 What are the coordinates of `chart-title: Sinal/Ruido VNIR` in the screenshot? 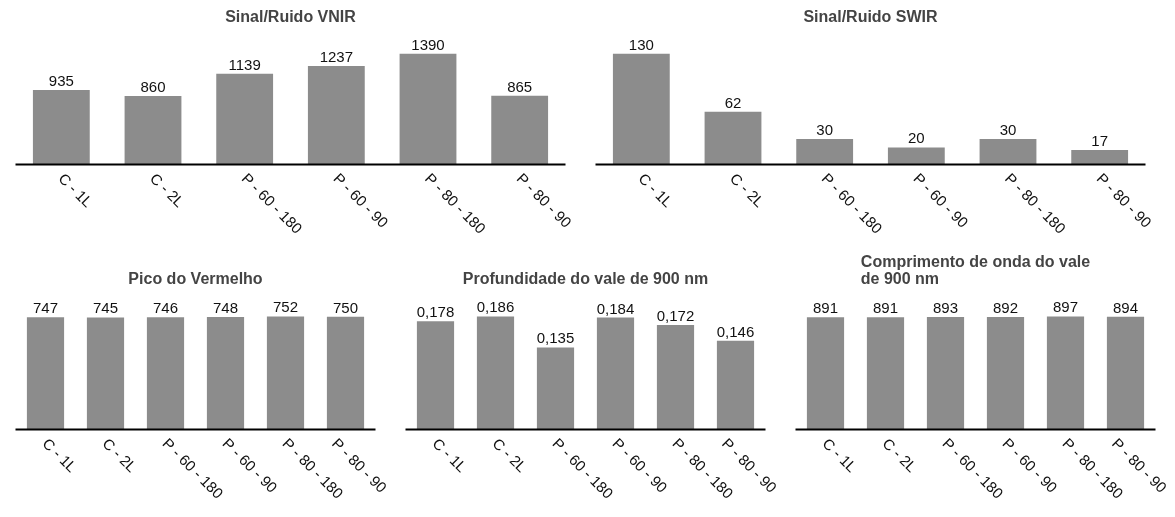 It's located at (291, 16).